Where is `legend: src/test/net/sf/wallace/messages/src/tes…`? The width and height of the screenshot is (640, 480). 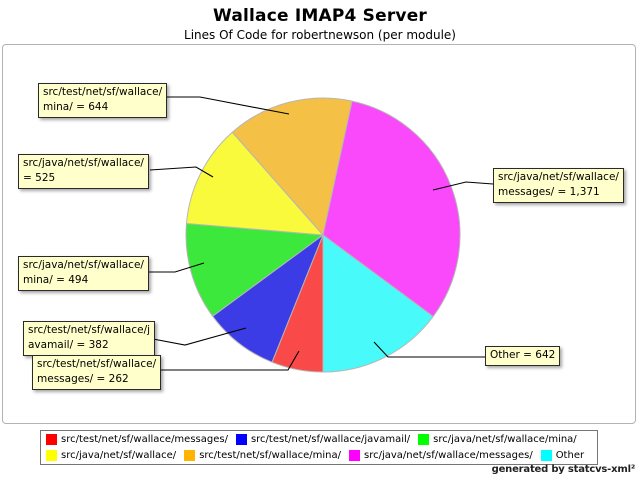 legend: src/test/net/sf/wallace/messages/src/tes… is located at coordinates (319, 447).